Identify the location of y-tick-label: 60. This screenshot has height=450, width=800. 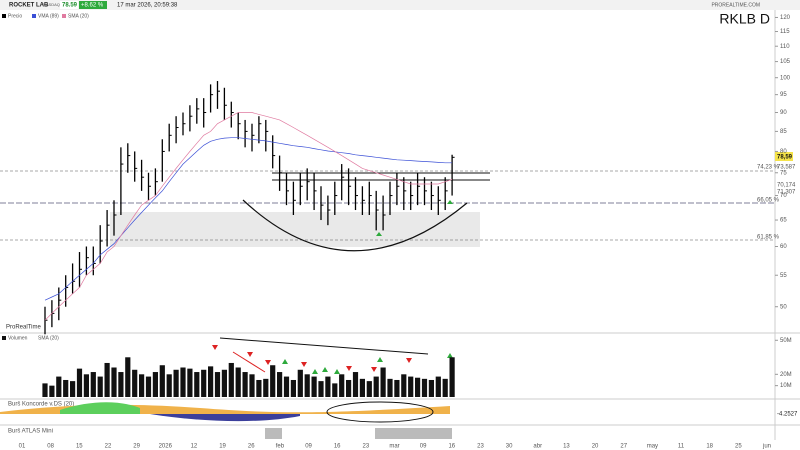
(783, 247).